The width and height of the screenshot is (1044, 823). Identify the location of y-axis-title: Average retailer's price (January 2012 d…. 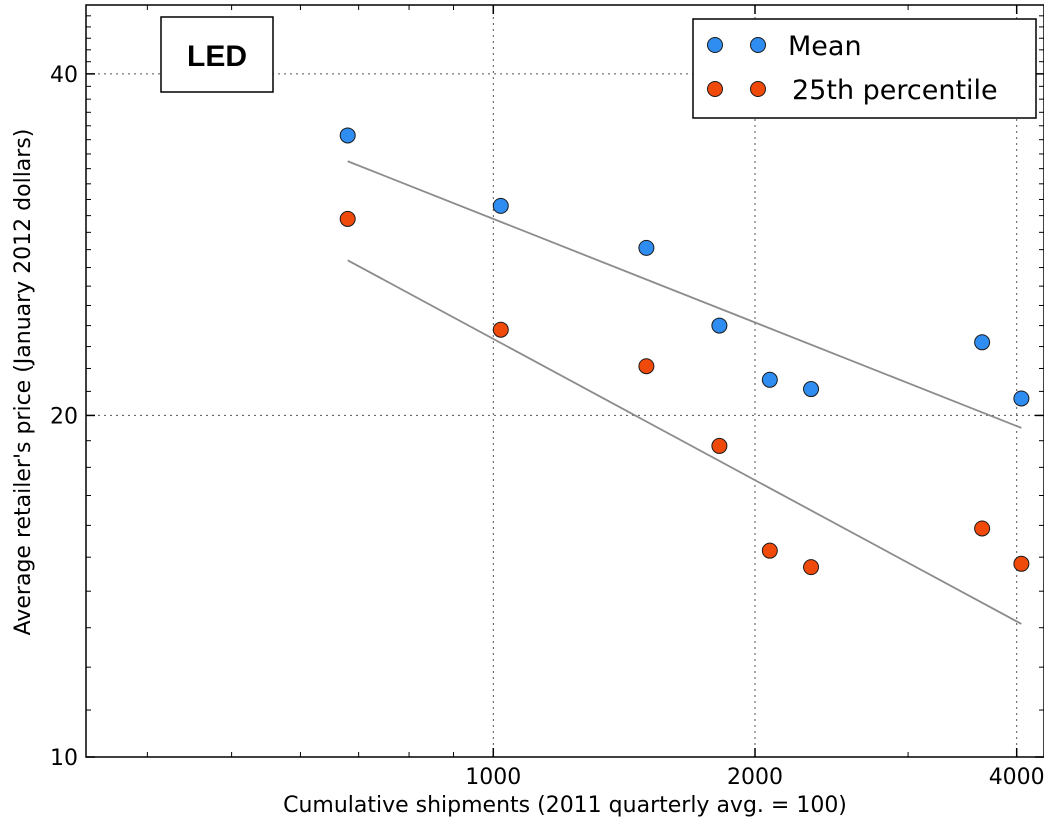
(23, 382).